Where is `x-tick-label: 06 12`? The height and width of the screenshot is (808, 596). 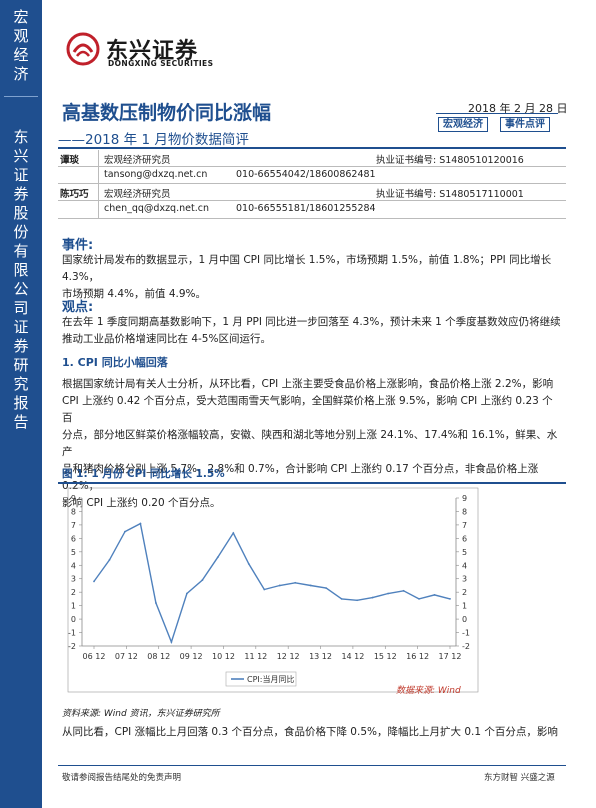 x-tick-label: 06 12 is located at coordinates (94, 656).